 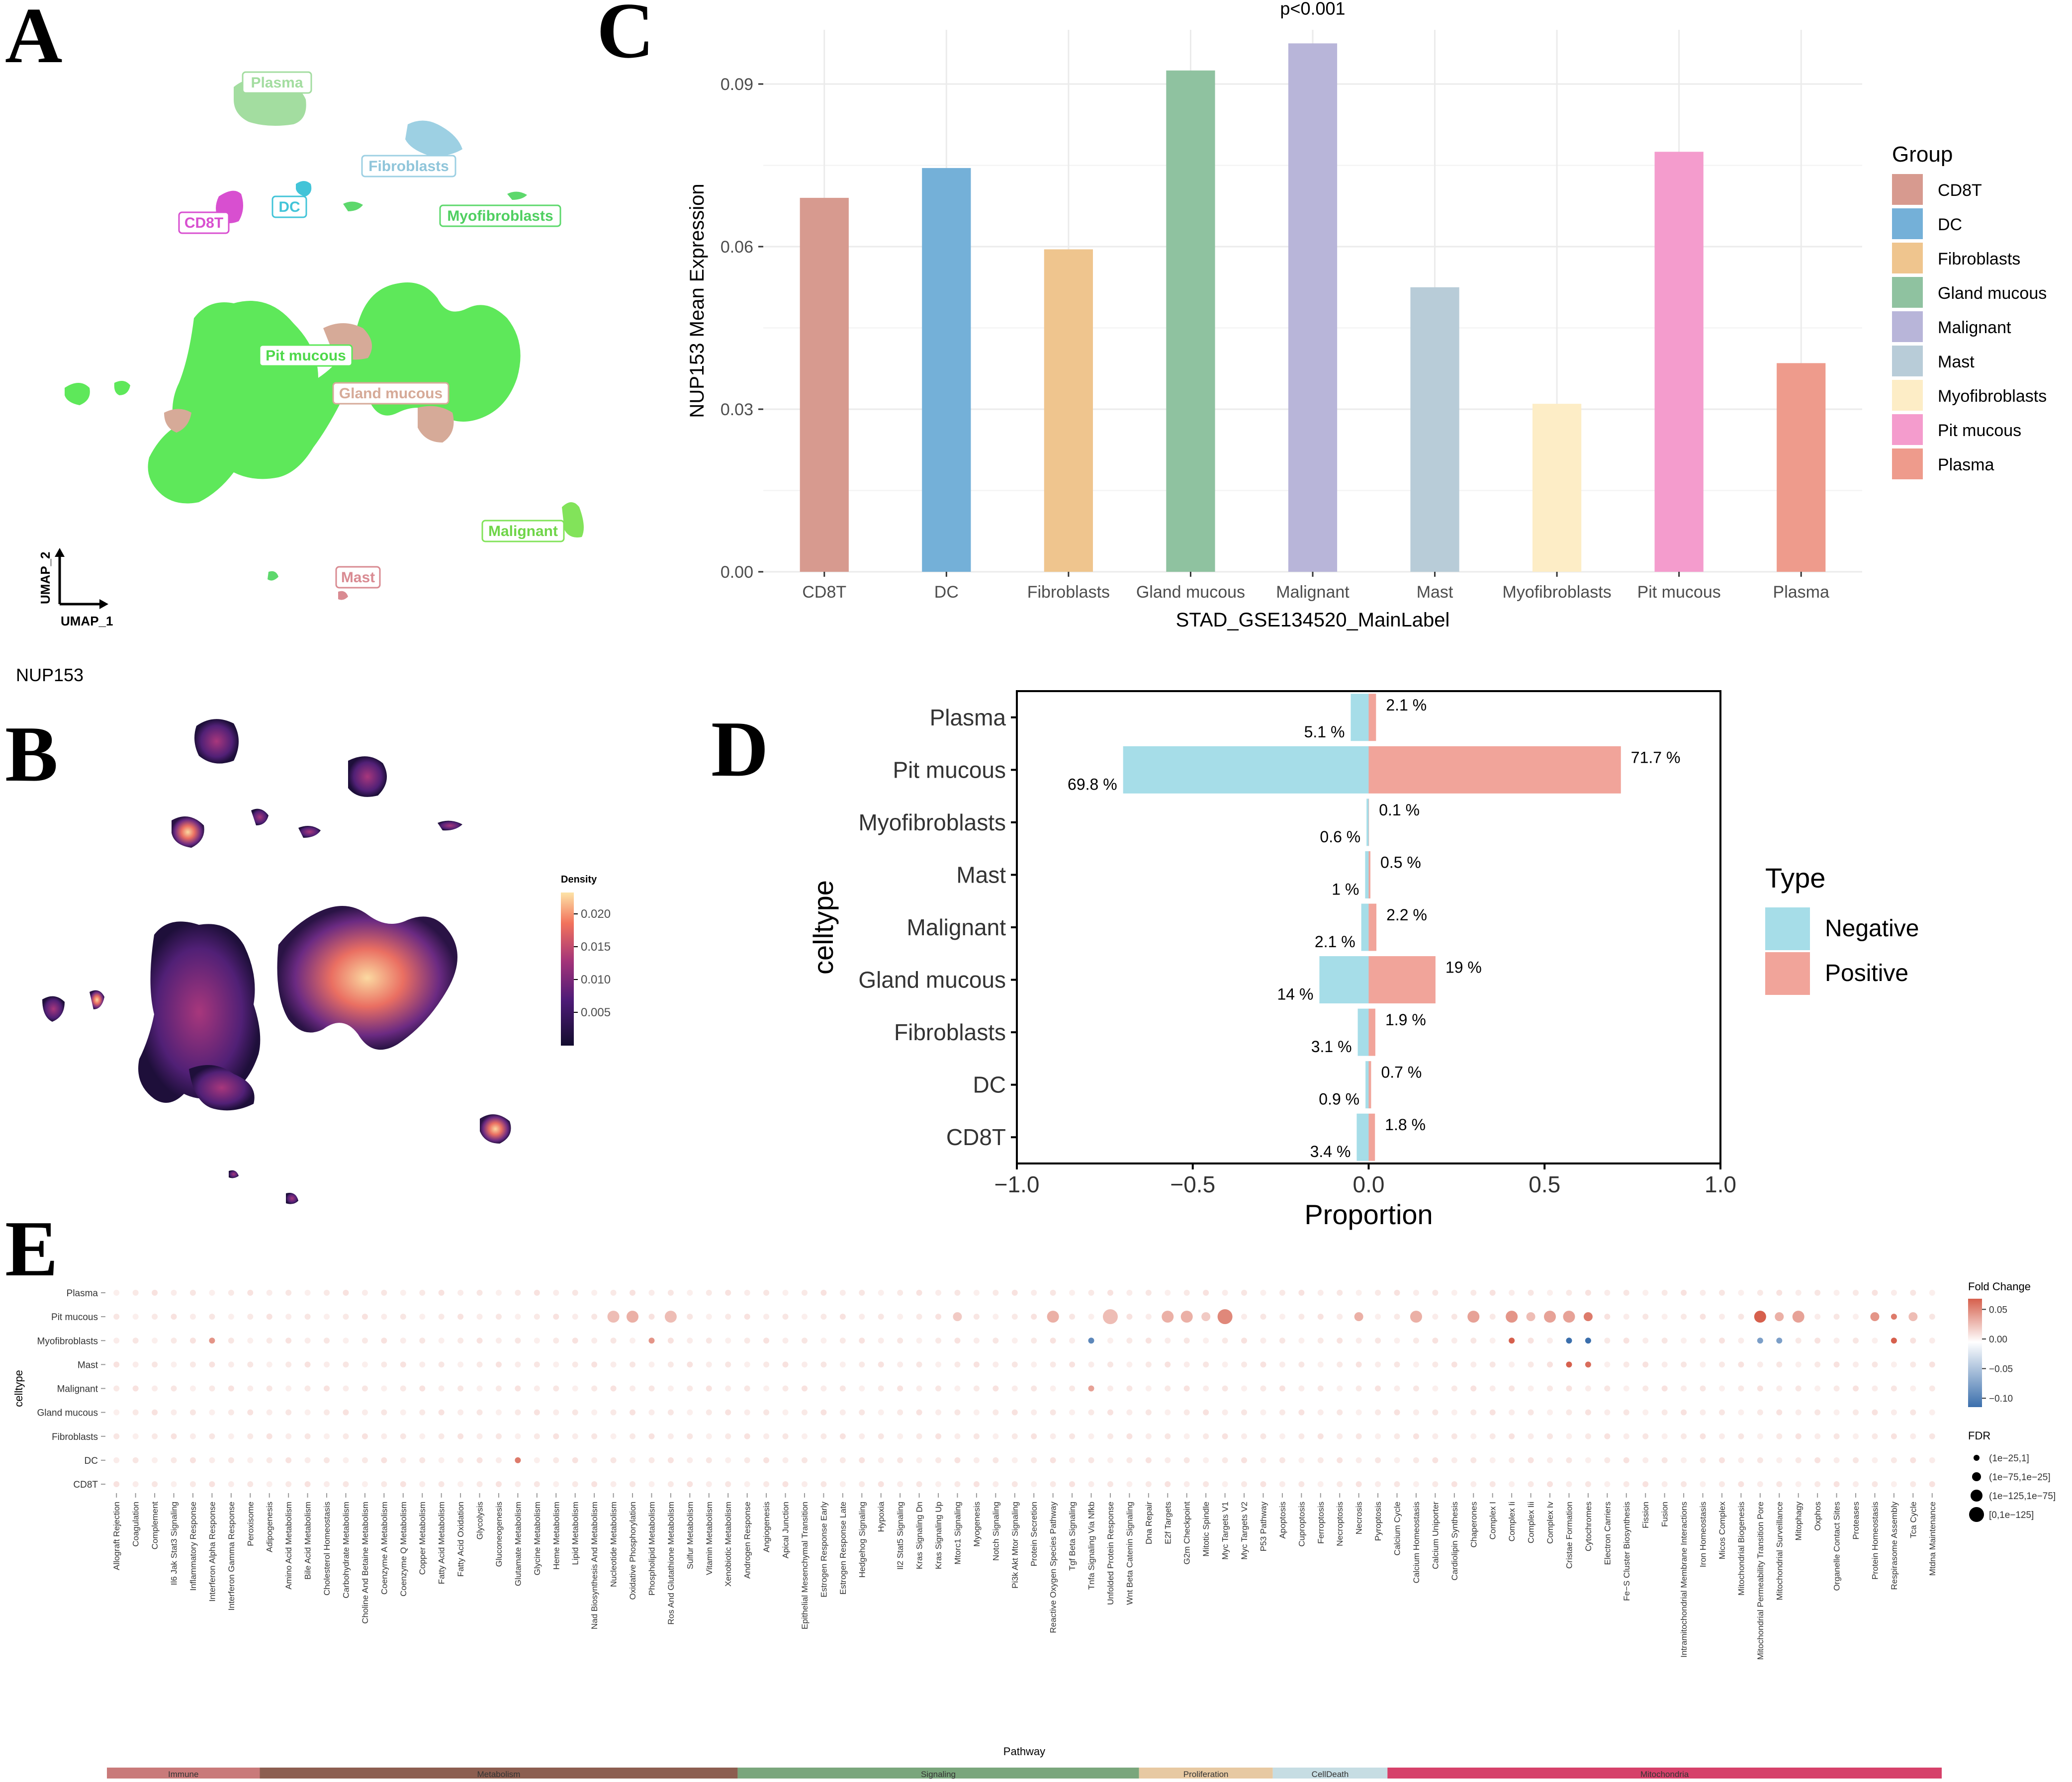 What do you see at coordinates (1015, 1436) in the screenshot?
I see `chart-e-dot-fibroblasts-pi3k-akt-mtor-signaling` at bounding box center [1015, 1436].